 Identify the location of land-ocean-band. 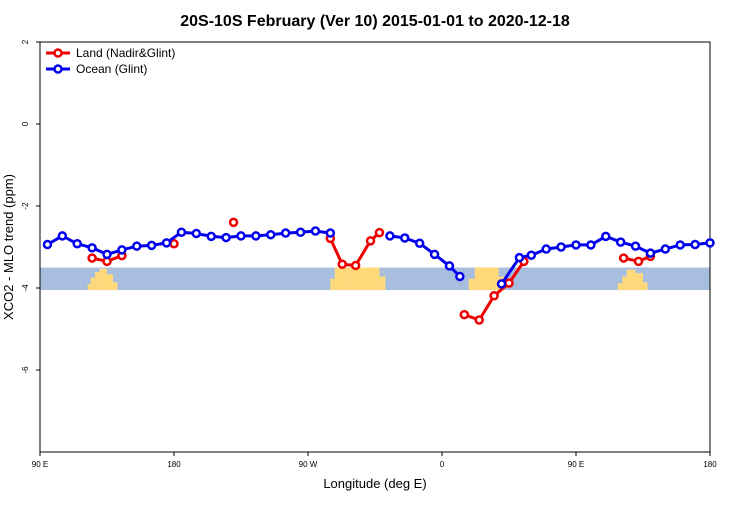
(375, 279).